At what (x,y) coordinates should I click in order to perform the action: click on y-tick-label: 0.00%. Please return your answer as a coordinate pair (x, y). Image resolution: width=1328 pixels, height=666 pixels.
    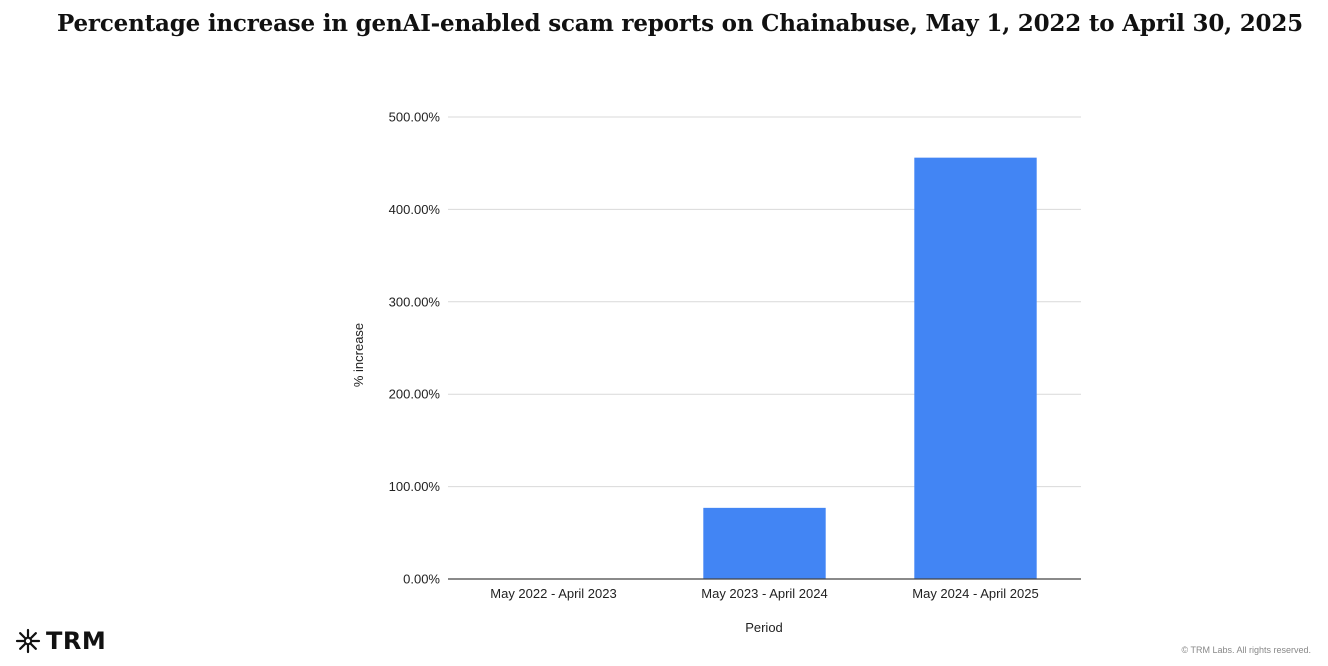
    Looking at the image, I should click on (421, 579).